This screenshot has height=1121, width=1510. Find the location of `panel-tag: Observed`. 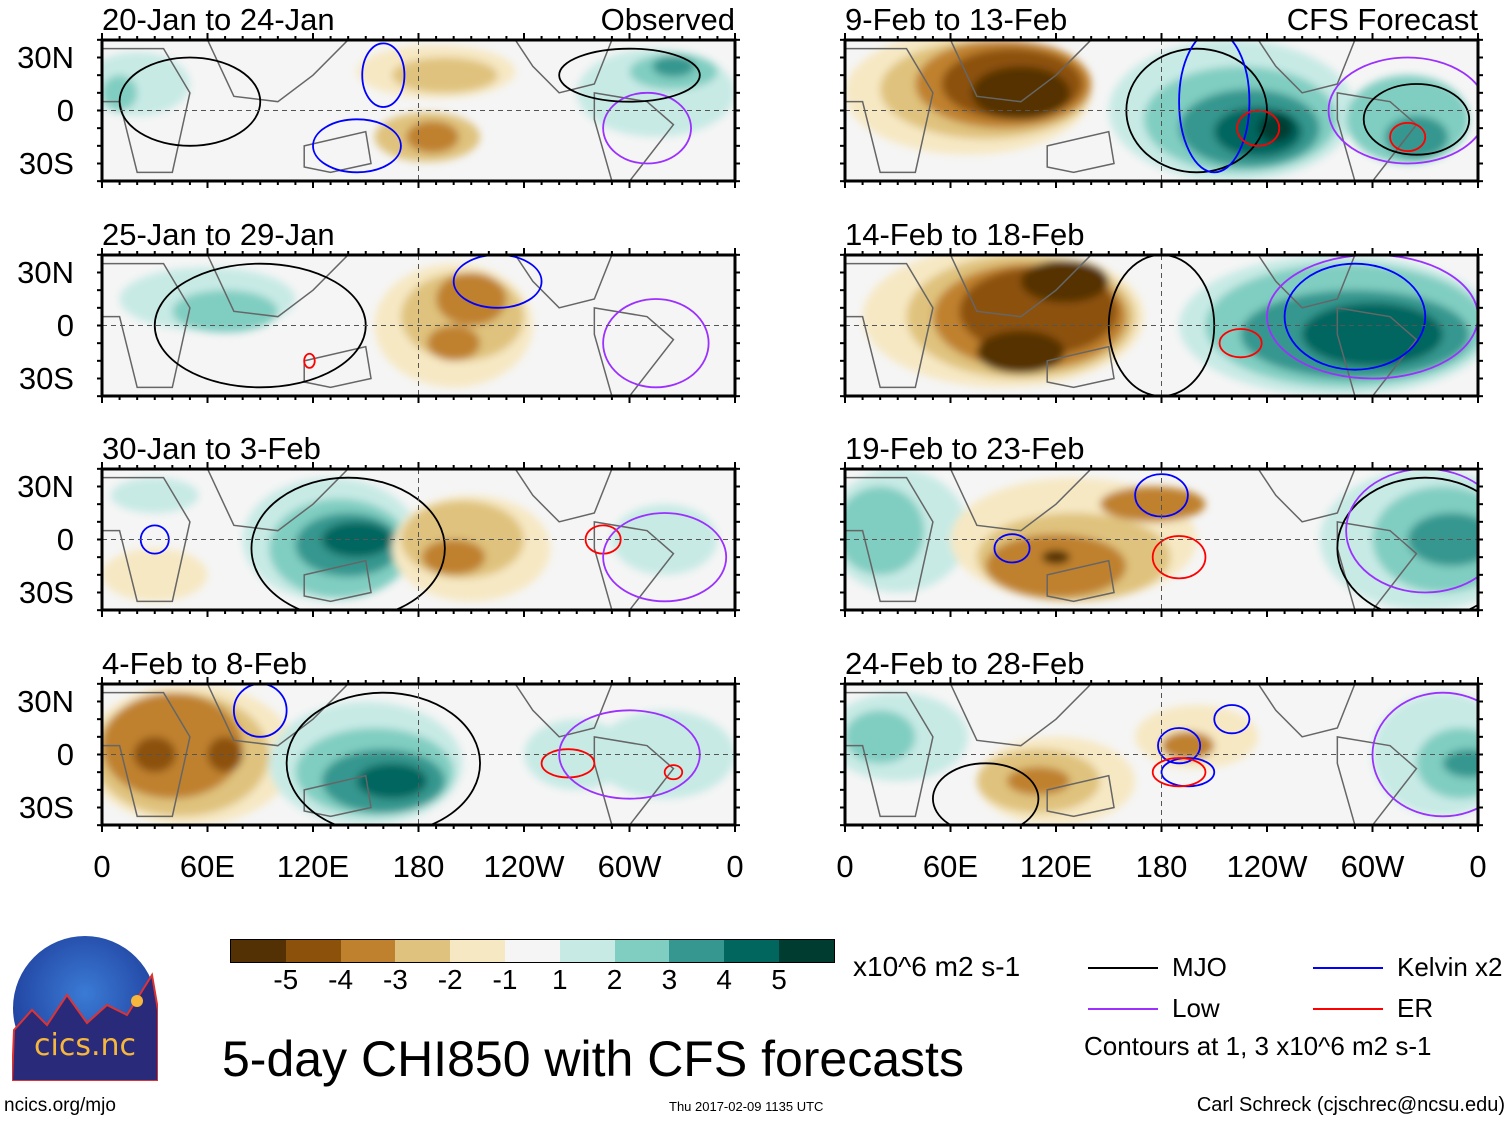

panel-tag: Observed is located at coordinates (667, 19).